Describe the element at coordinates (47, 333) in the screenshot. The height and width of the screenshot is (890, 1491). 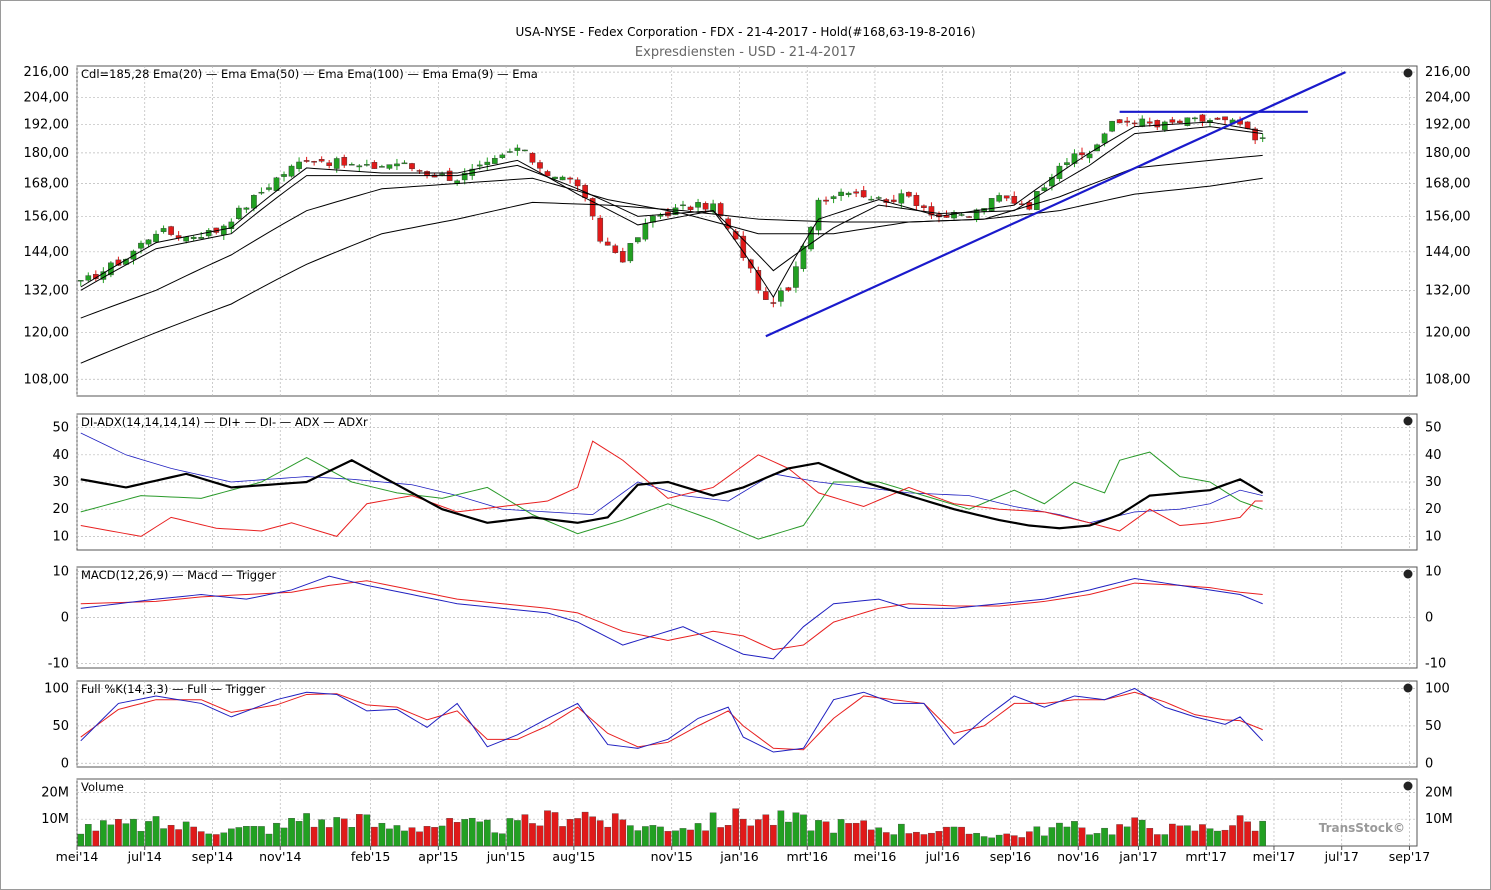
I see `price-ytick-left: 120,00` at that location.